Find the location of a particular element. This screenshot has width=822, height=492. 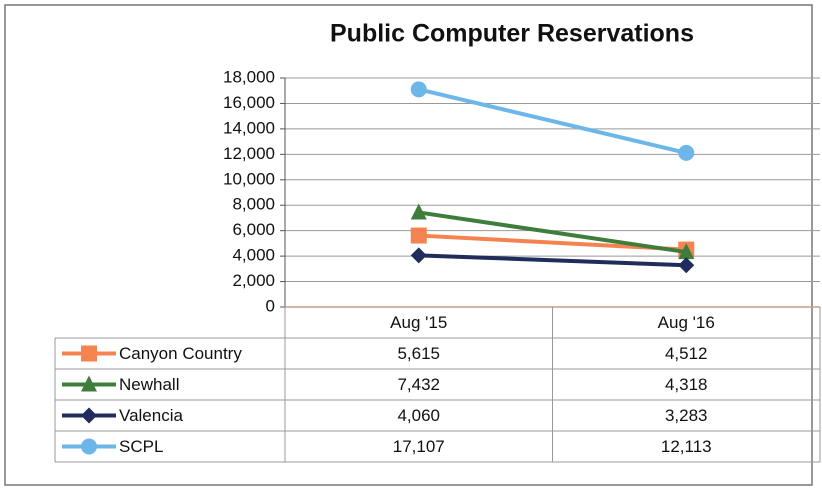

y-tick-label: 18,000 is located at coordinates (249, 76).